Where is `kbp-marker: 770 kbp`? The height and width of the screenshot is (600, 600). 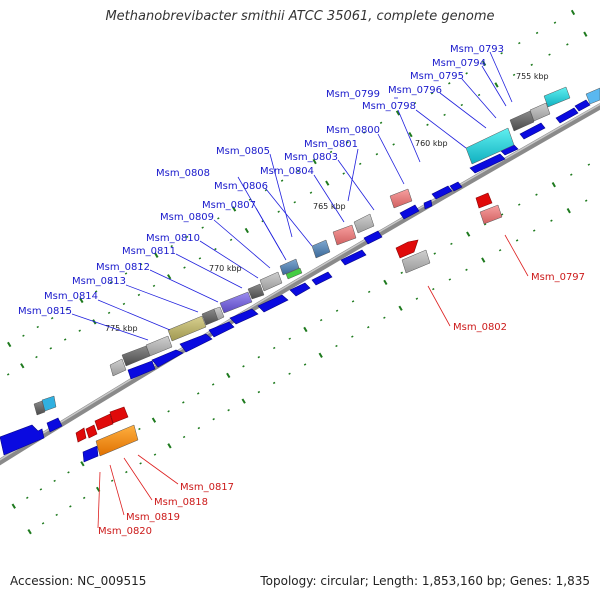
kbp-marker: 770 kbp is located at coordinates (225, 268).